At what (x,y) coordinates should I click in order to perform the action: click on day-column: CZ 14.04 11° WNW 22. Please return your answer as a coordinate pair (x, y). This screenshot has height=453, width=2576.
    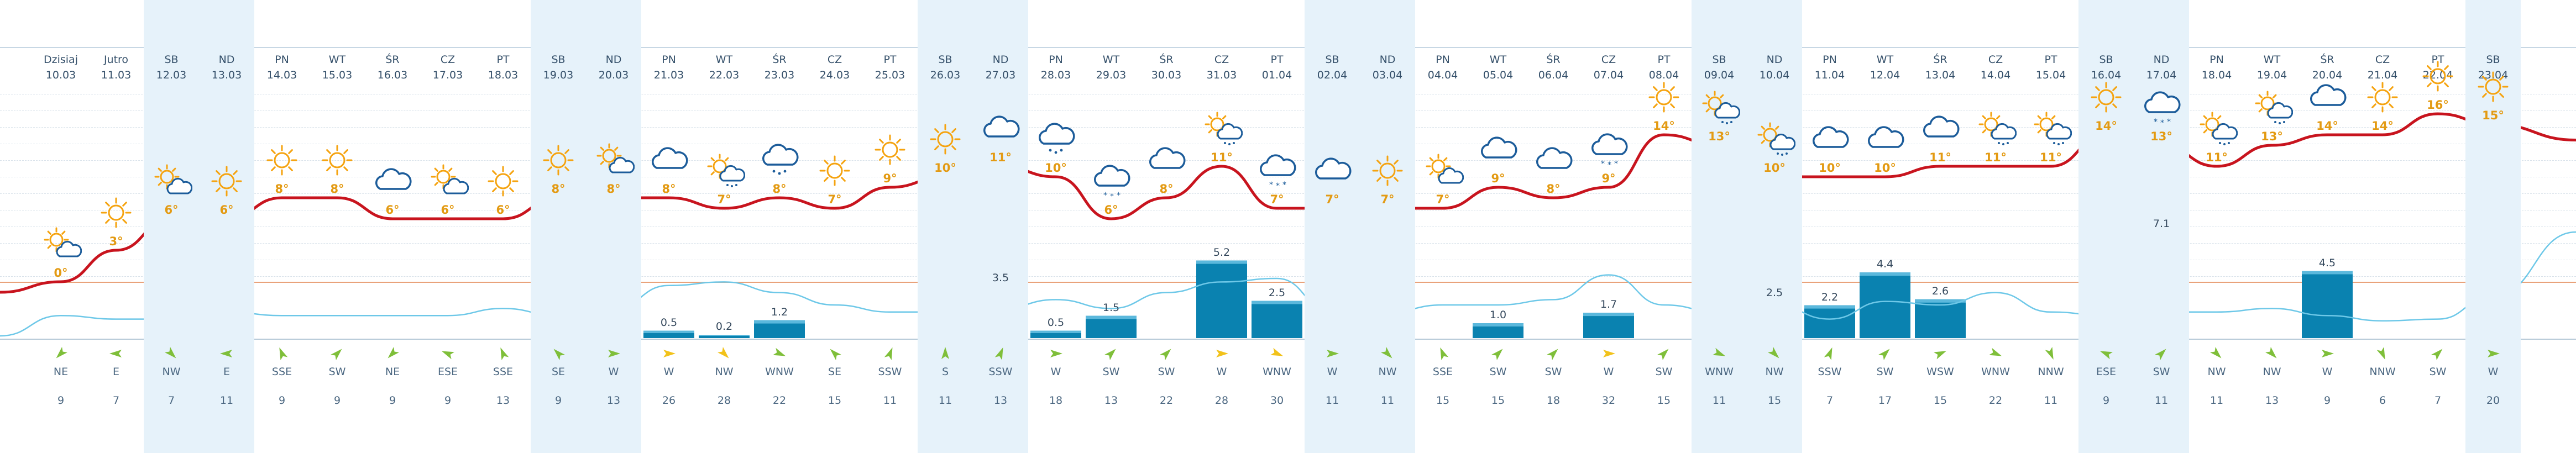
    Looking at the image, I should click on (1995, 227).